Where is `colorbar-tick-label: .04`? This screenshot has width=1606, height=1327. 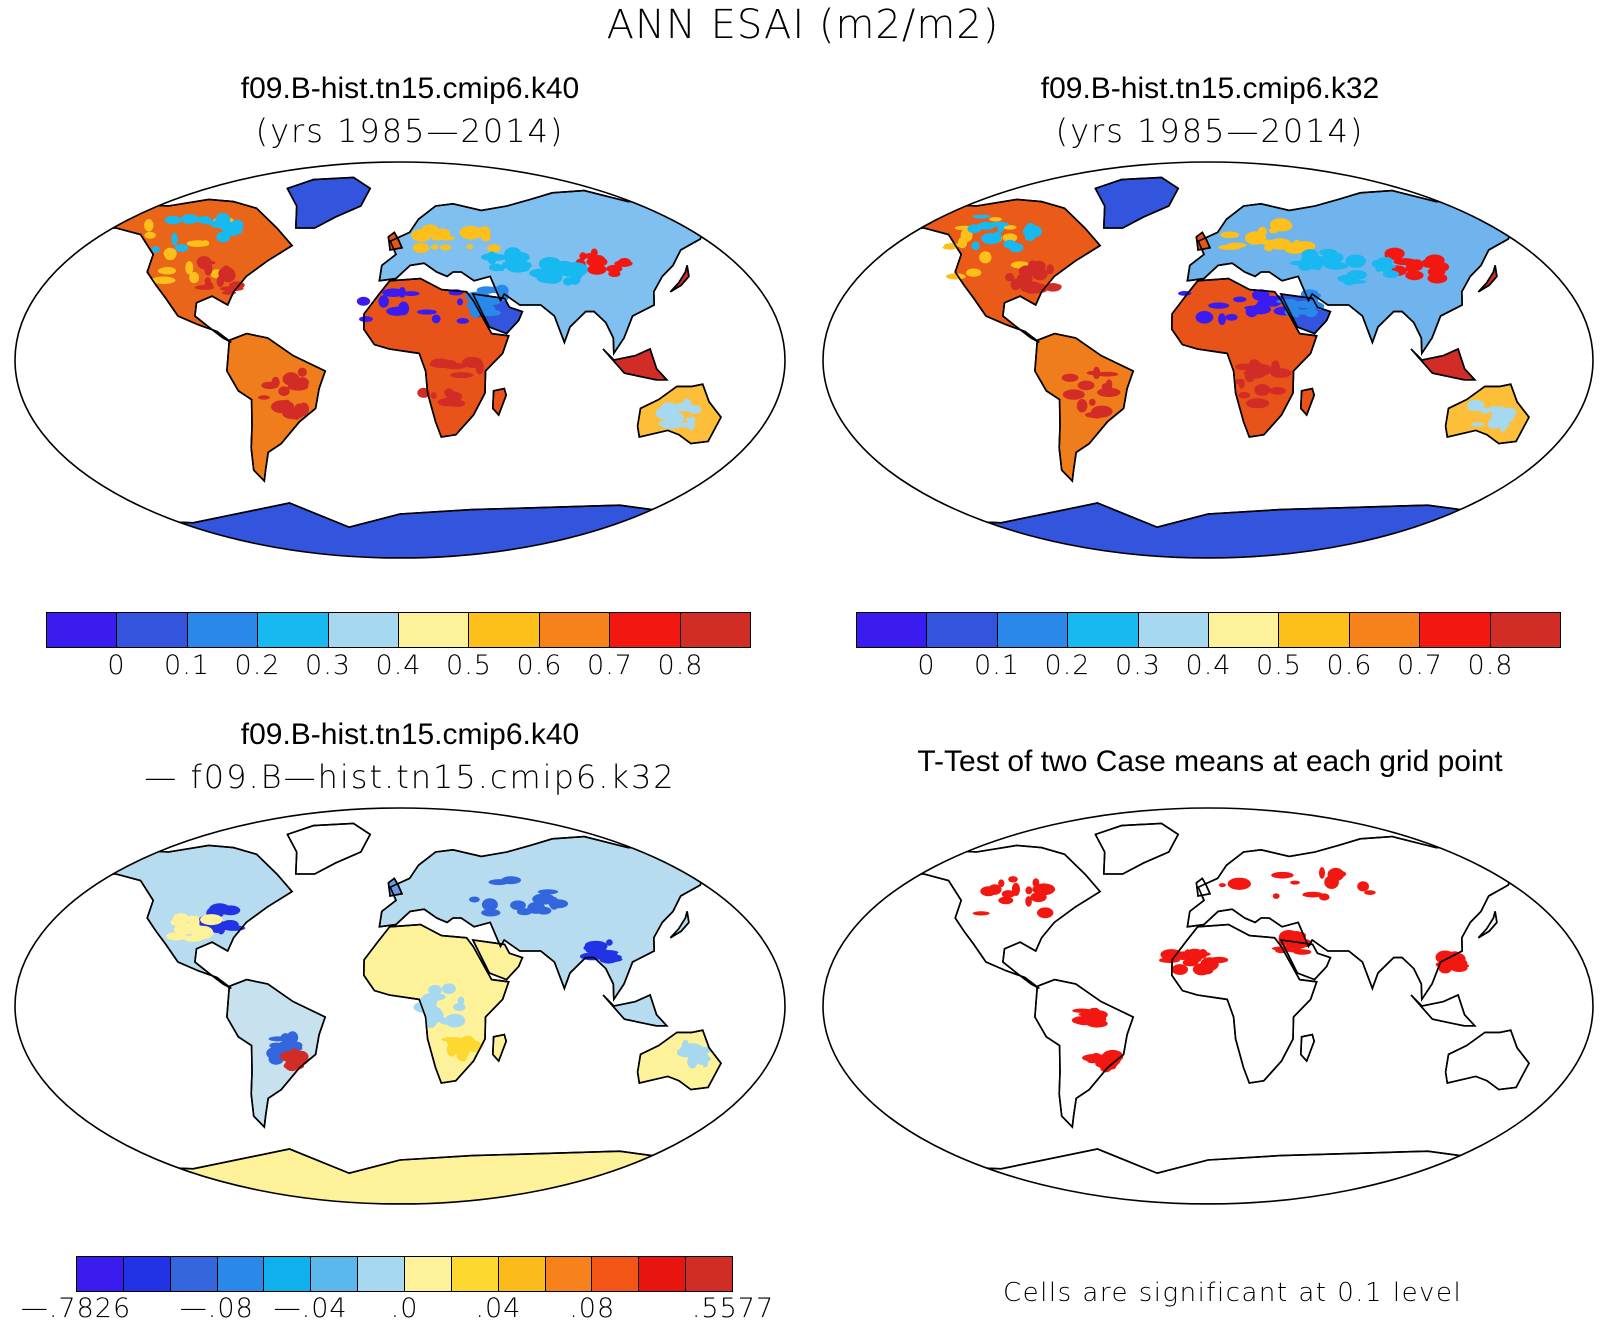
colorbar-tick-label: .04 is located at coordinates (498, 1308).